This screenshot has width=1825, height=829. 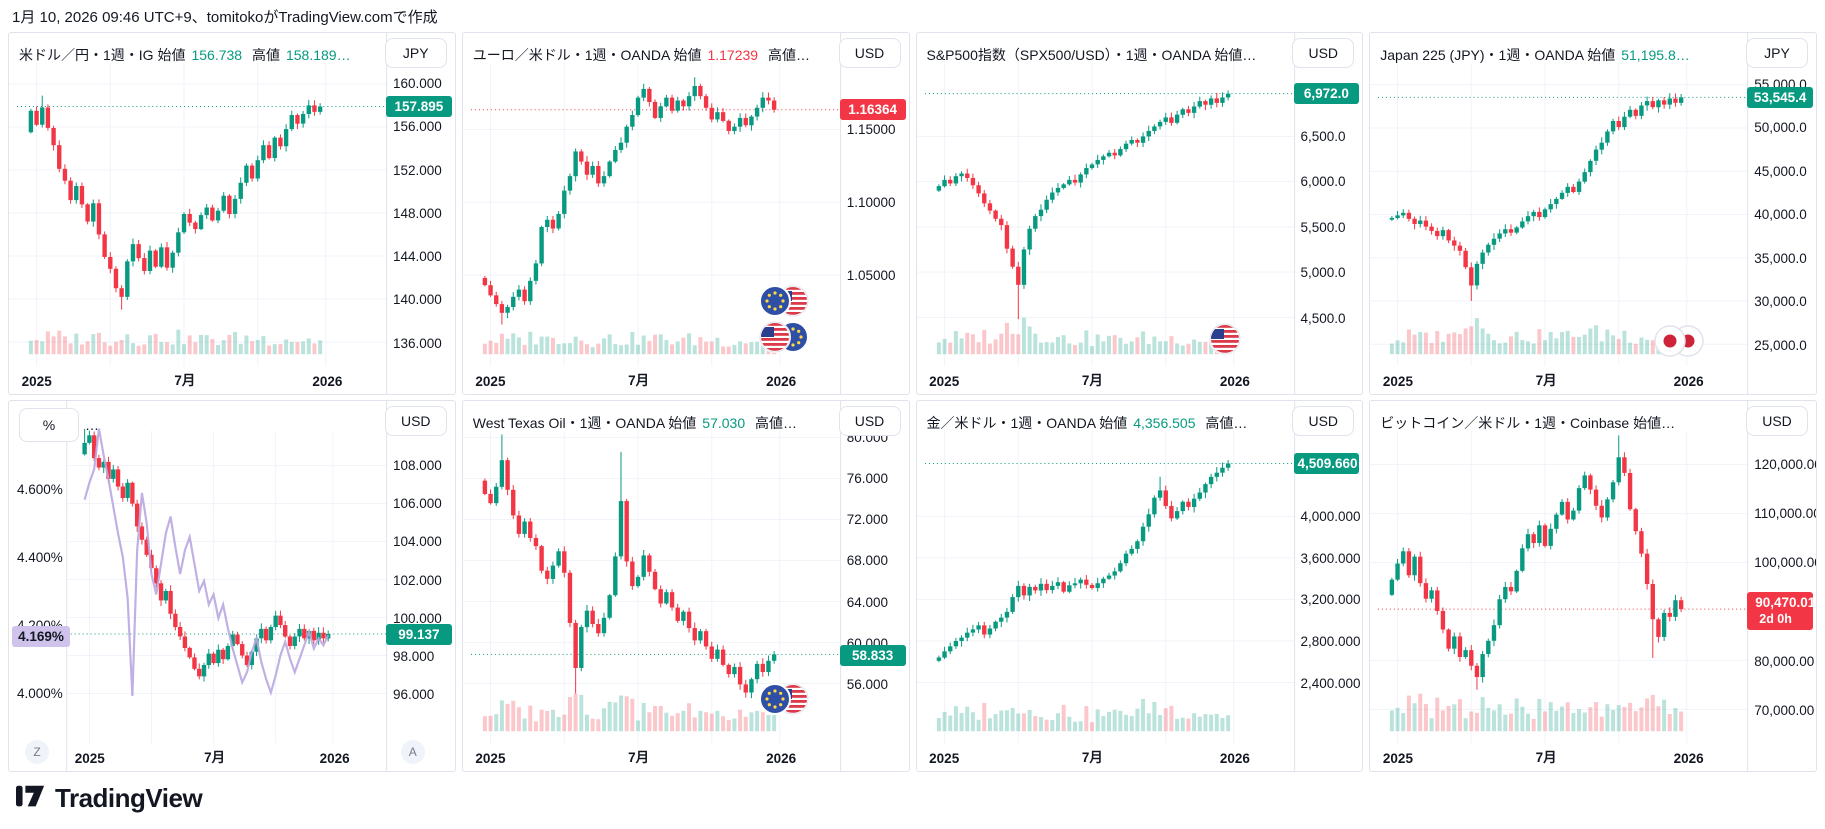 I want to click on y-tick-label: 4.600%, so click(x=40, y=489).